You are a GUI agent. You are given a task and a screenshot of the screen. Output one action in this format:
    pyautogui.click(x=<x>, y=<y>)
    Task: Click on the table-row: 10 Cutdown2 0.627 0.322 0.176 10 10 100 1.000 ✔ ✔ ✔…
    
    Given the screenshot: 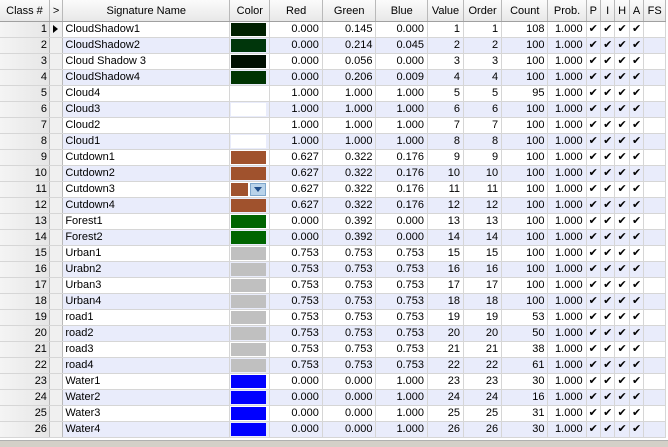 What is the action you would take?
    pyautogui.click(x=333, y=173)
    